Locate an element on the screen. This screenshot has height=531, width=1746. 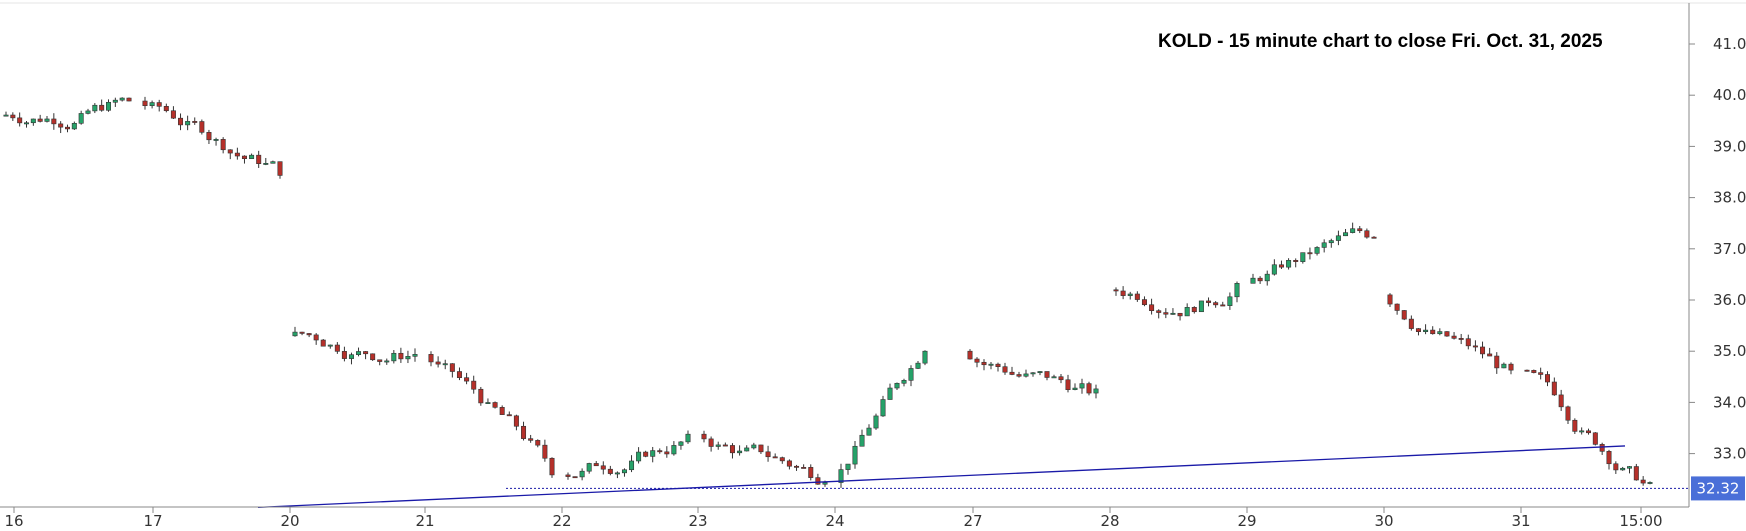
time-axis: 16 17 20 21 22 23 24 27 28 29 30 31 15:00 is located at coordinates (833, 518).